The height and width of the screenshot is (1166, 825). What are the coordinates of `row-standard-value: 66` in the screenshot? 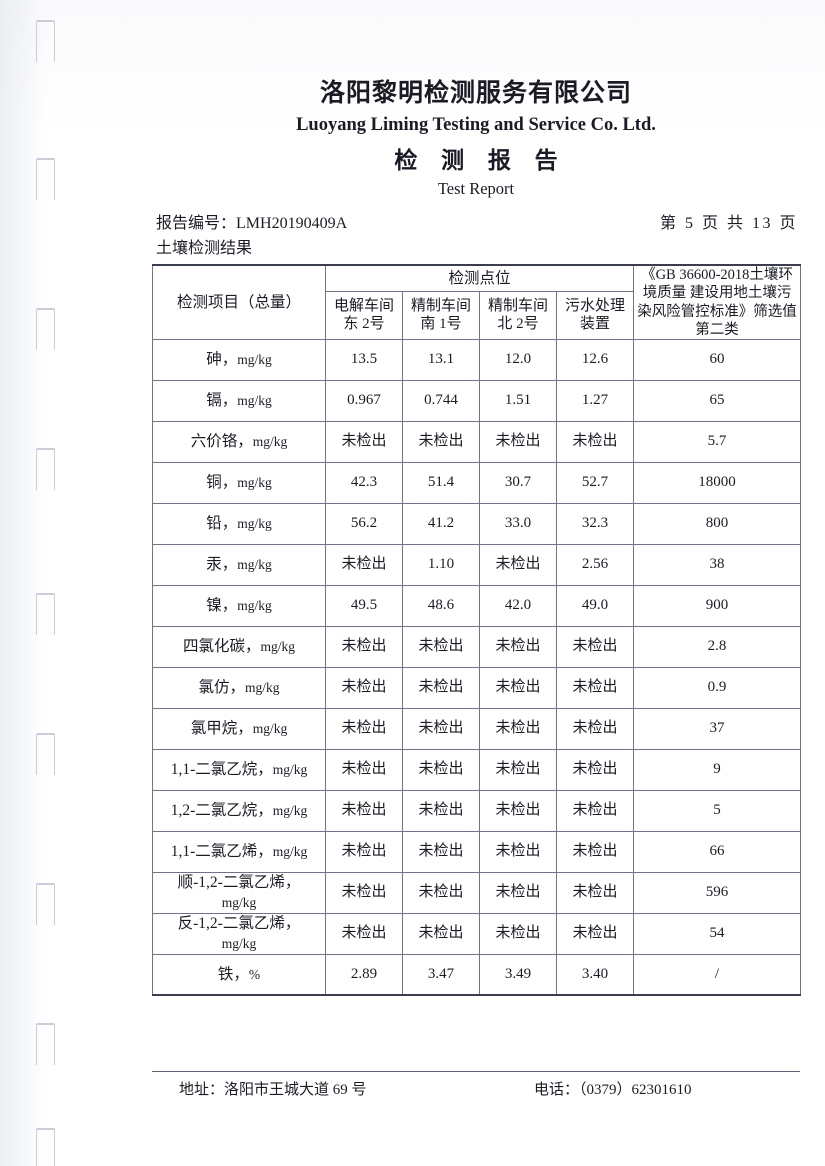 It's located at (717, 851).